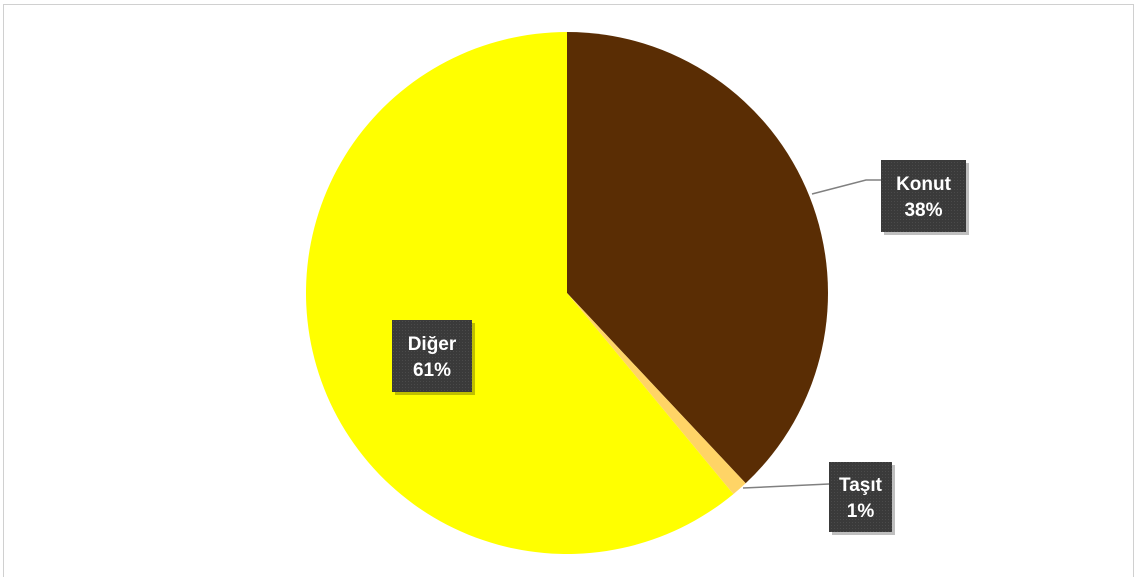 This screenshot has height=577, width=1138. I want to click on label-category: Diğer, so click(432, 344).